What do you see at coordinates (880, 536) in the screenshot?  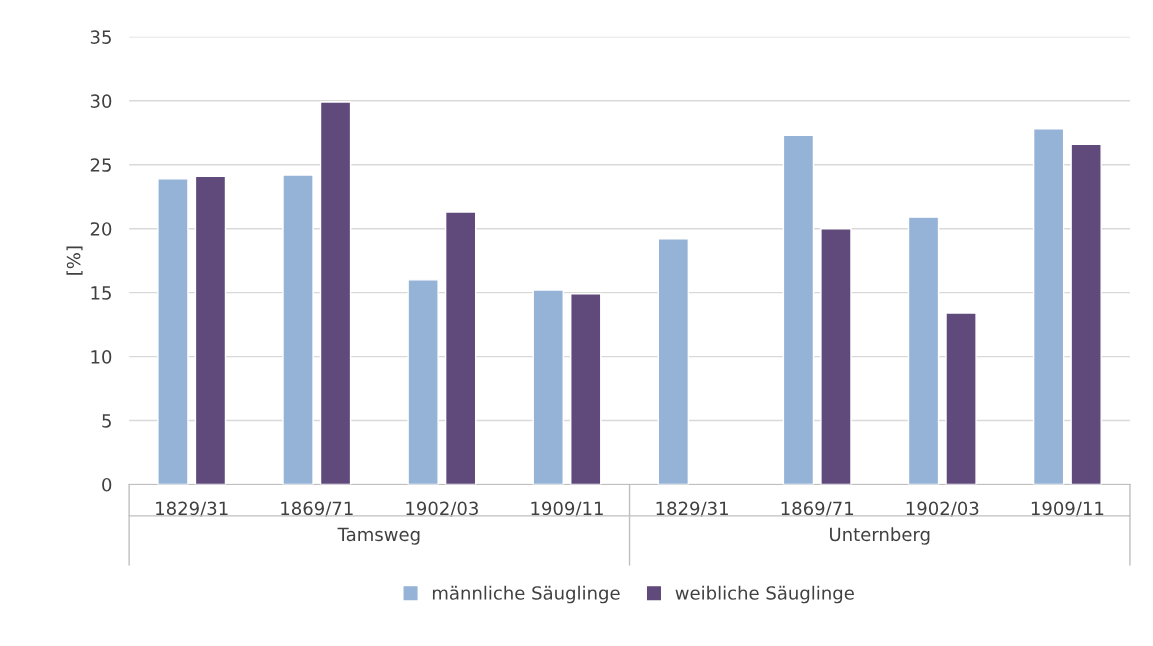 I see `text: Unternberg` at bounding box center [880, 536].